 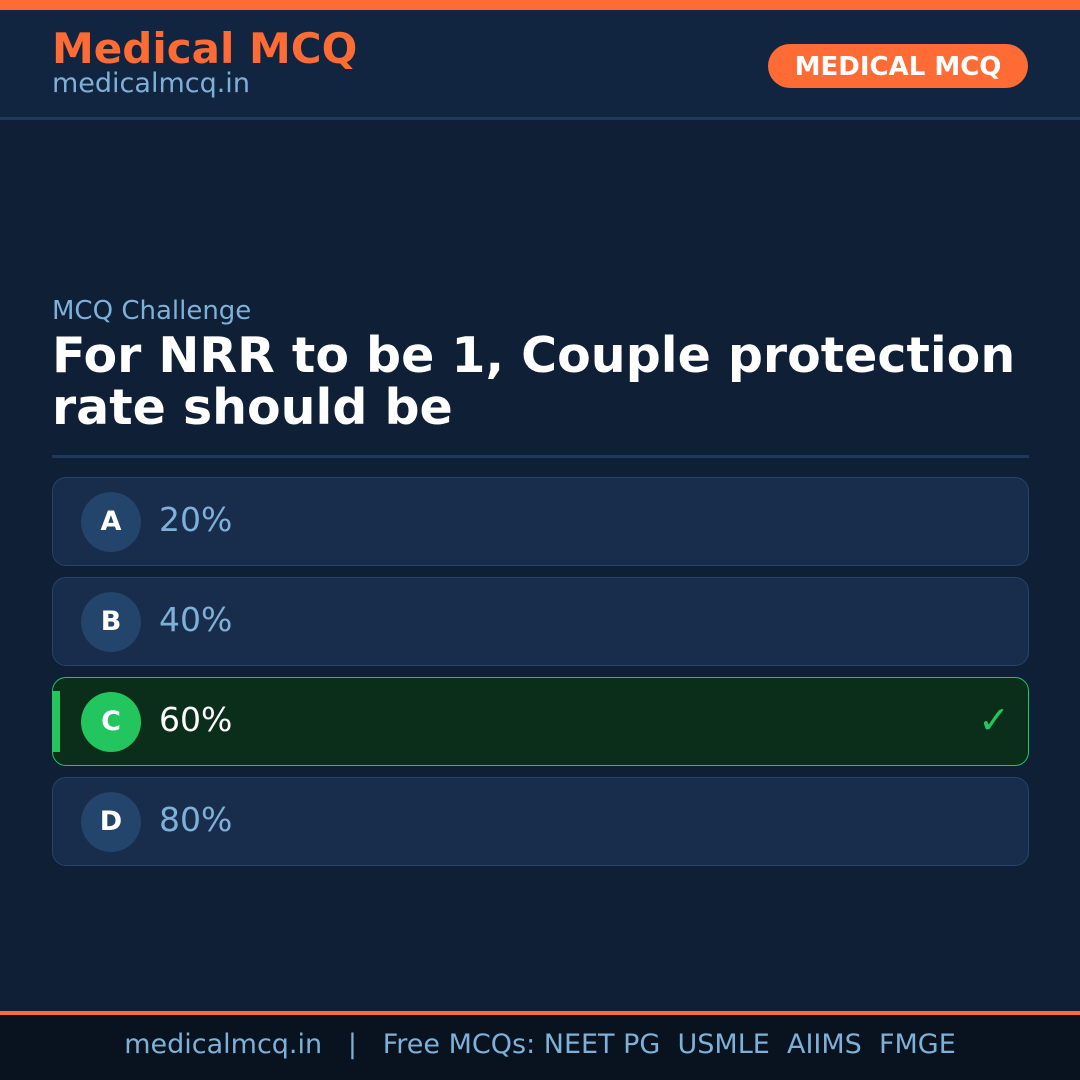 I want to click on option-letter: B, so click(x=111, y=622).